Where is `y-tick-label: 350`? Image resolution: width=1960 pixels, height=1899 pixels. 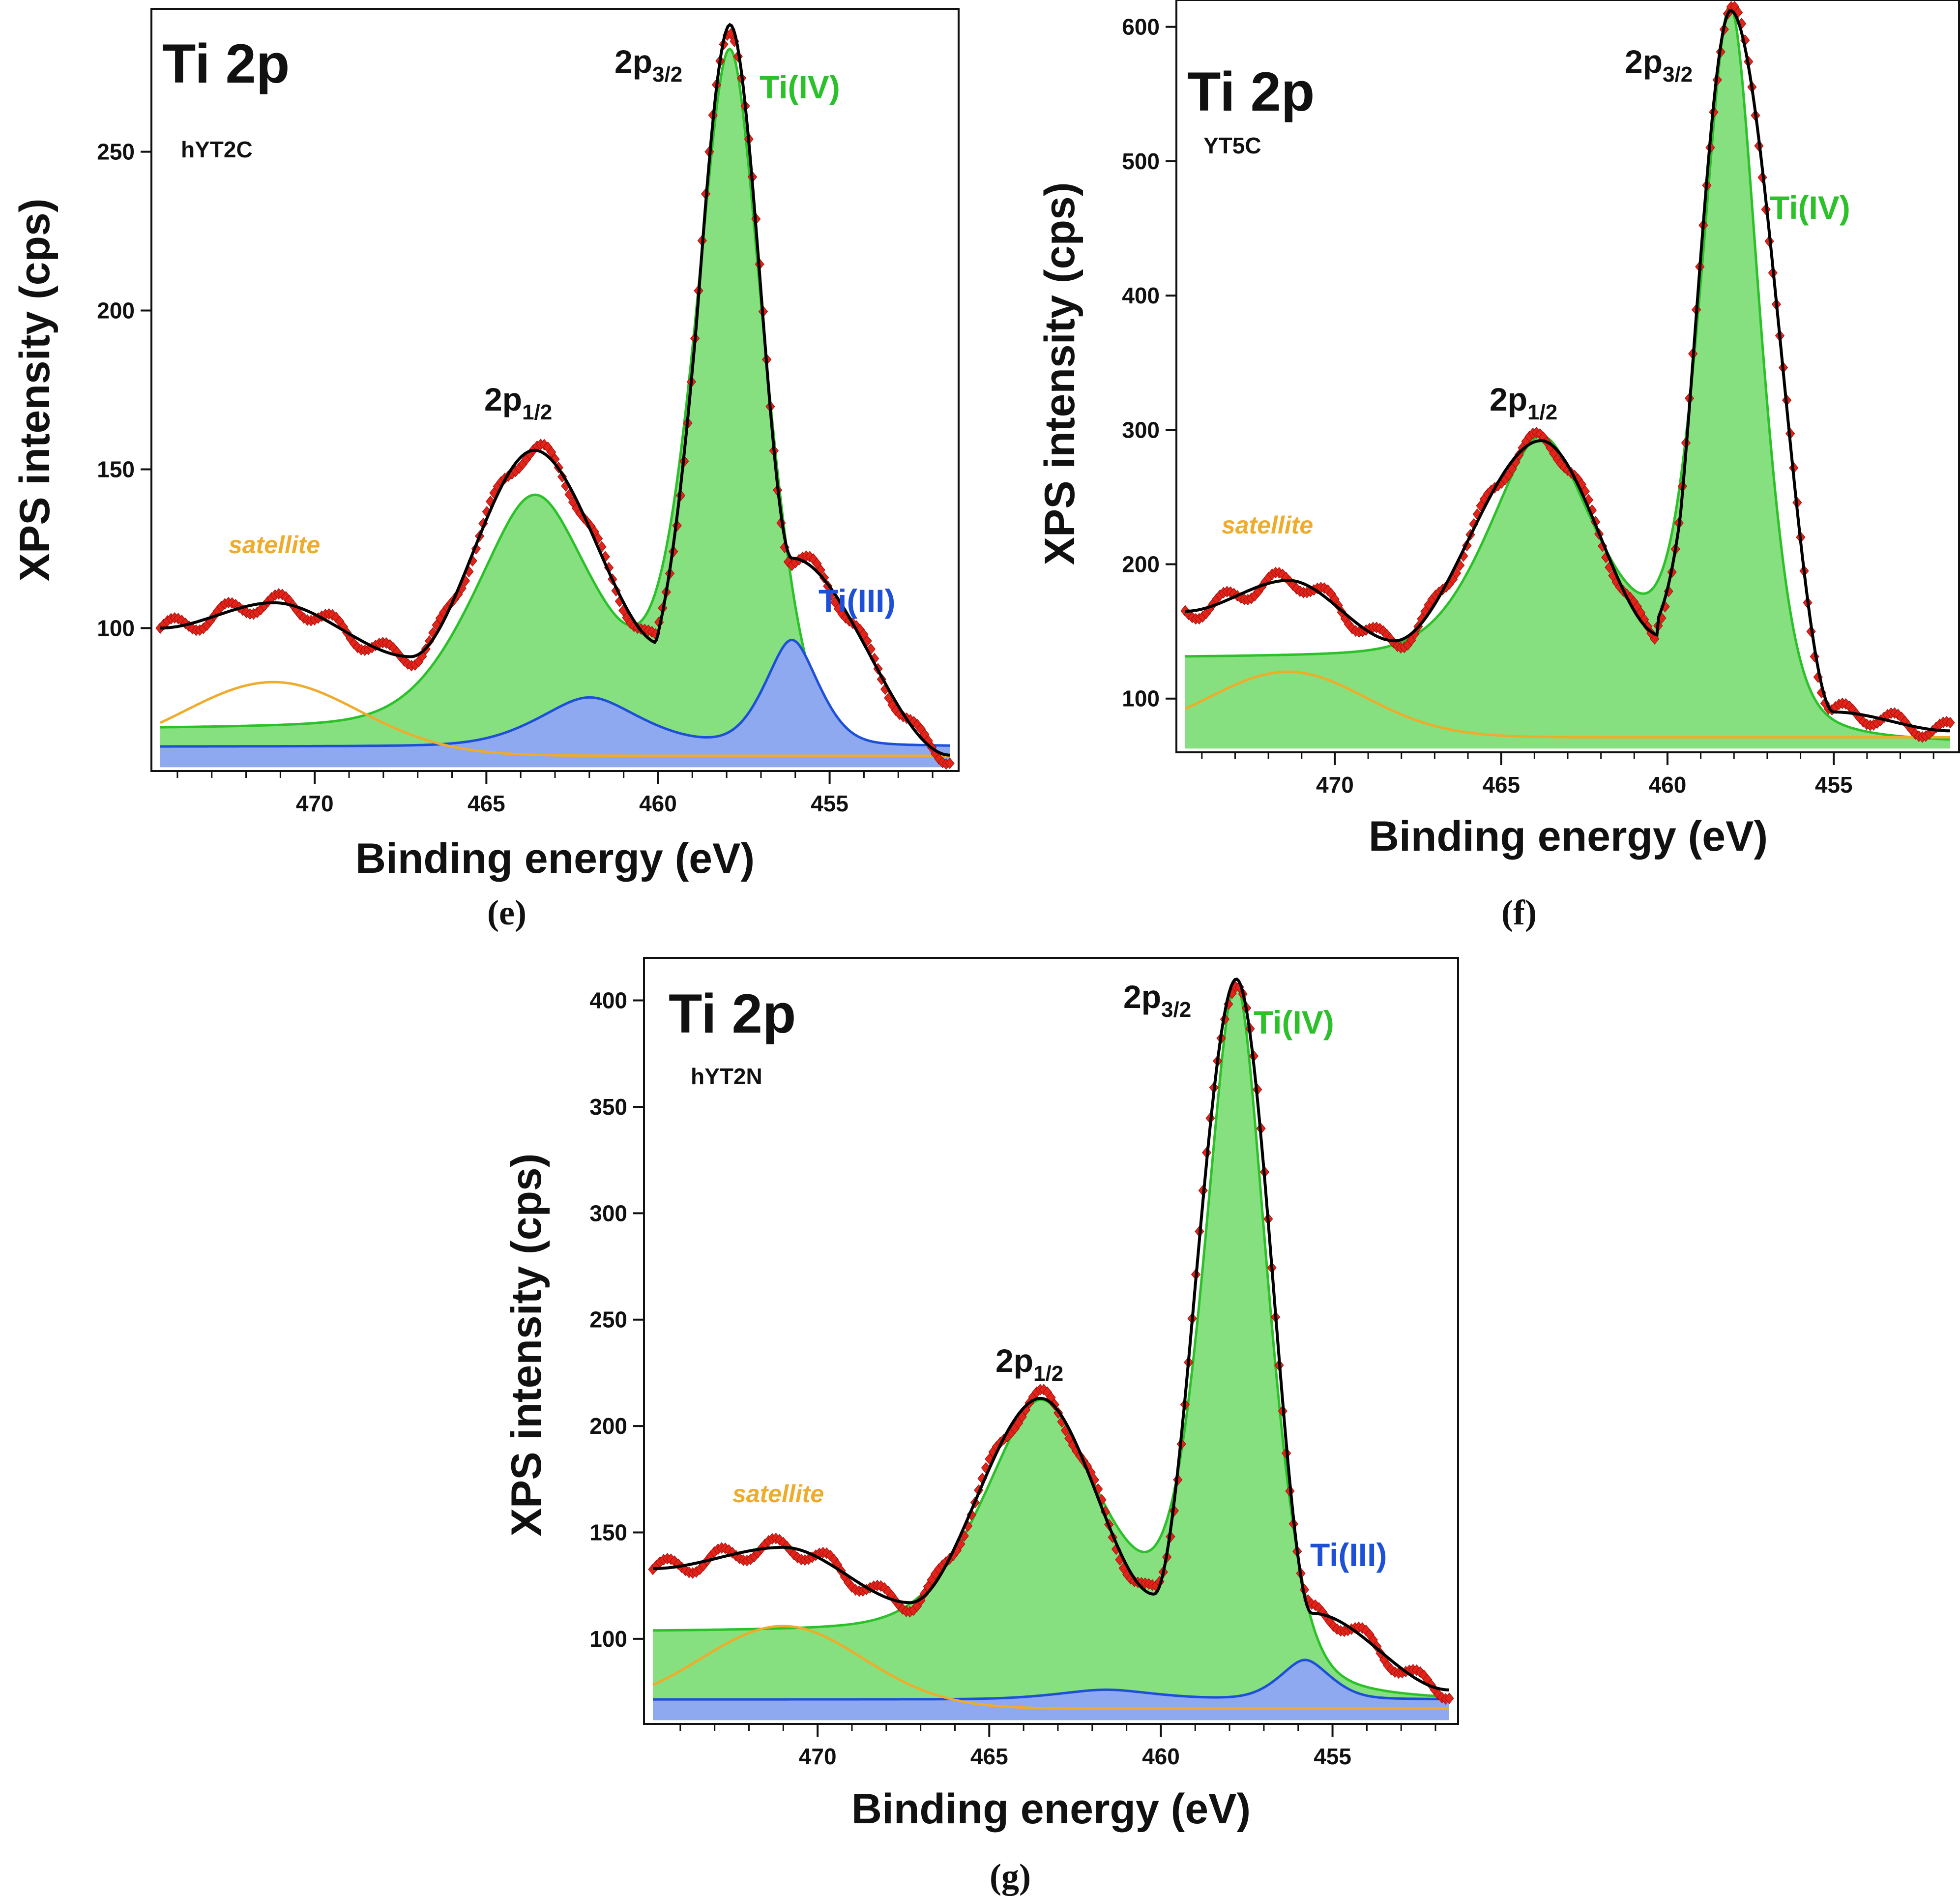
y-tick-label: 350 is located at coordinates (608, 1107).